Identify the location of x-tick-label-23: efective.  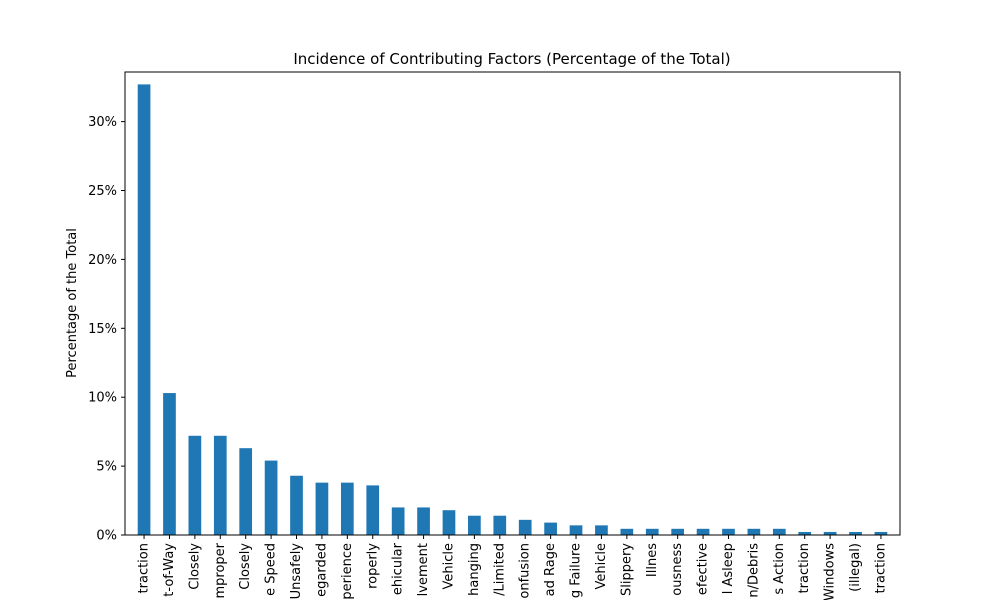
(703, 569).